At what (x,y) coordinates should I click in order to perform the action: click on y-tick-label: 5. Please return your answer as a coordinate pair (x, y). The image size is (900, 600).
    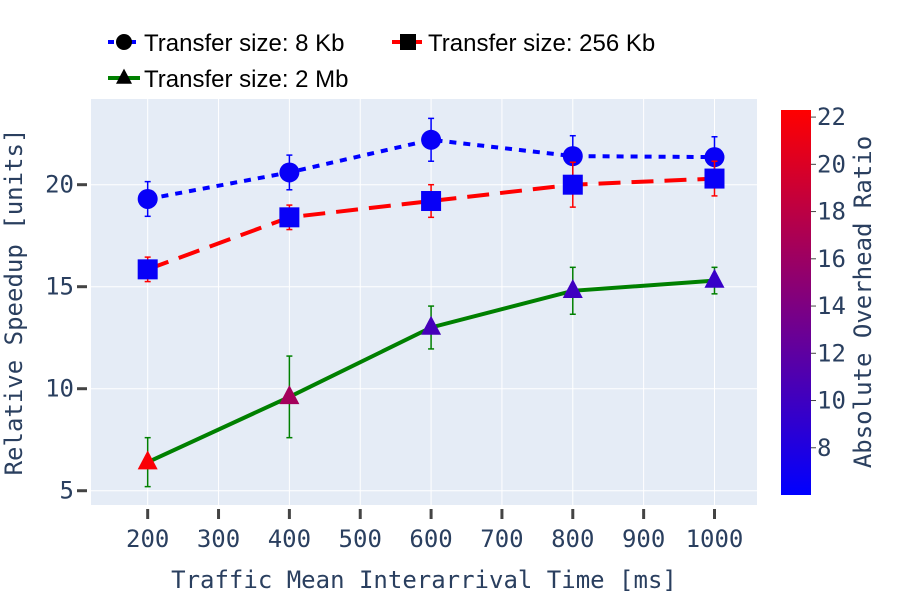
    Looking at the image, I should click on (67, 491).